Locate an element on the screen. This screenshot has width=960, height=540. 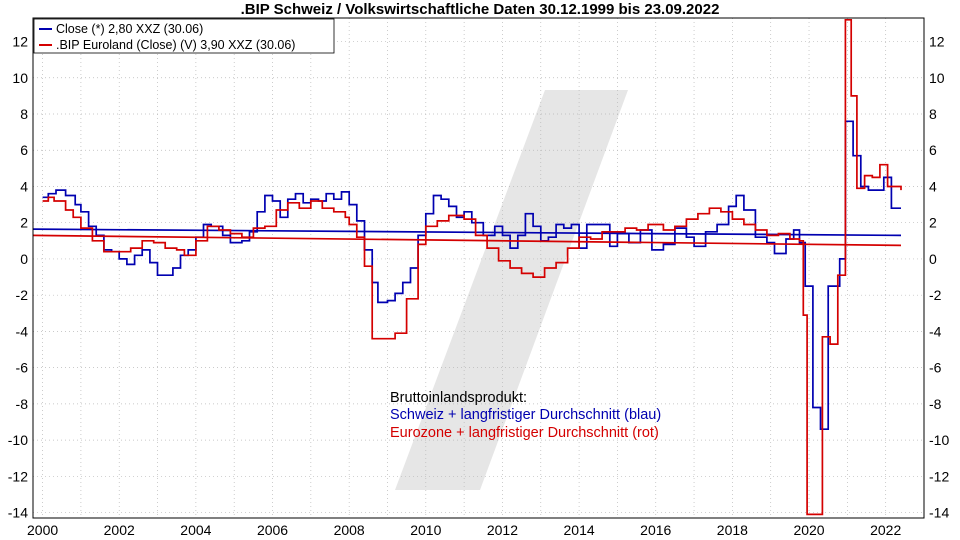
legend-box is located at coordinates (184, 36).